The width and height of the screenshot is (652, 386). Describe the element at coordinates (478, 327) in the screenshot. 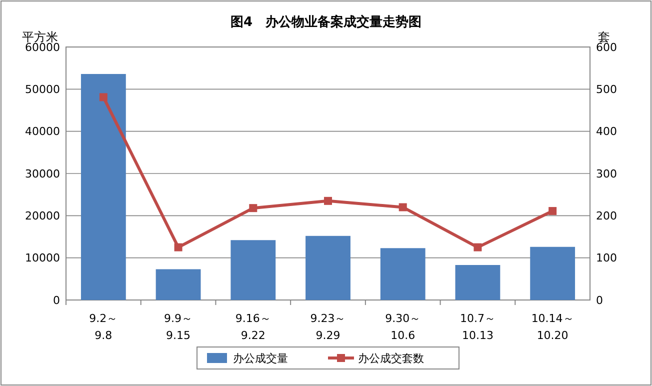

I see `x-tick-label: 10.7～ 10.13` at that location.